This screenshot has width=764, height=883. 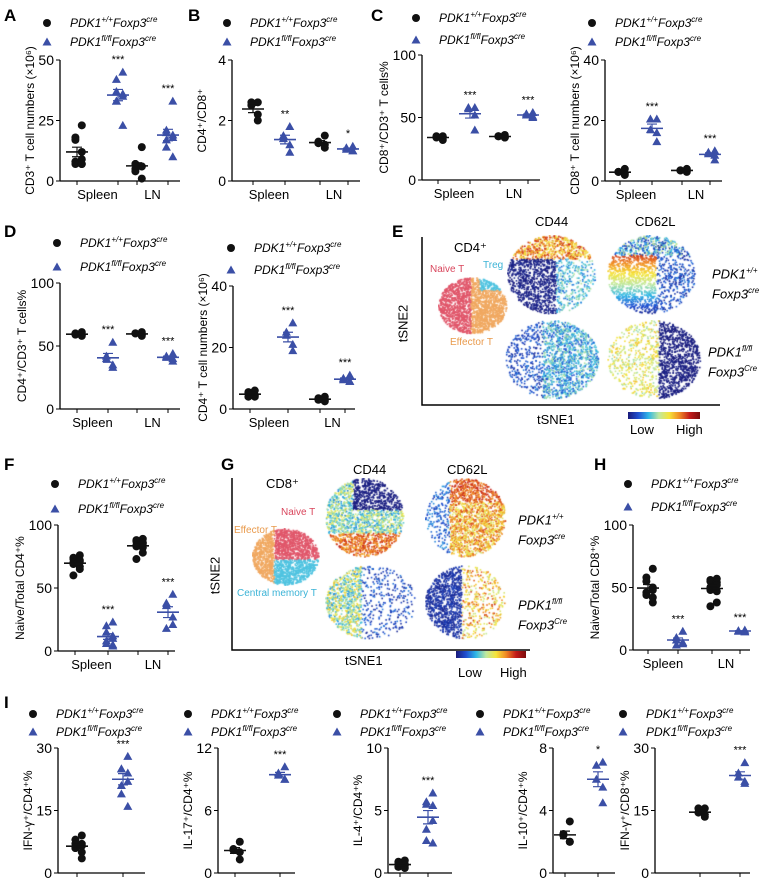 I want to click on panel-label-e: E, so click(x=398, y=231).